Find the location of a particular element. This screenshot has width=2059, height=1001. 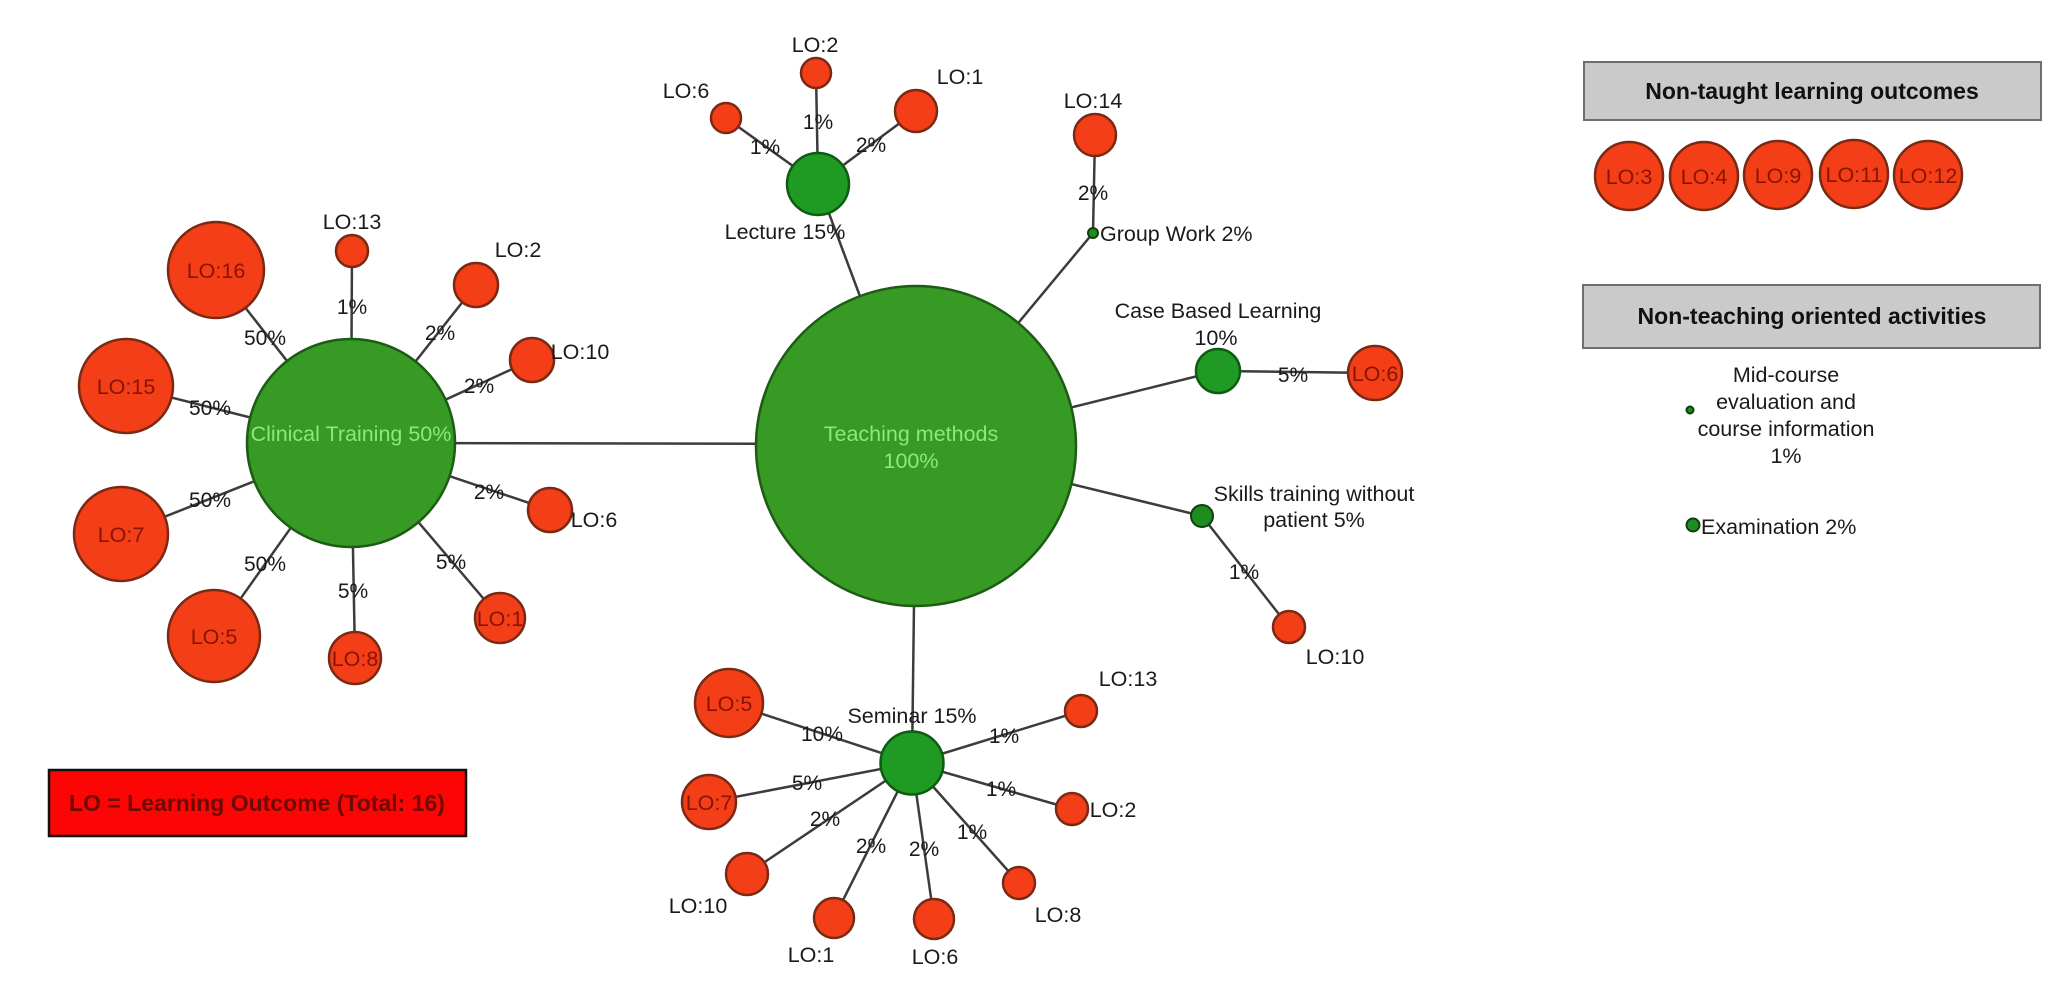

svg-text: LO:15 is located at coordinates (126, 387).